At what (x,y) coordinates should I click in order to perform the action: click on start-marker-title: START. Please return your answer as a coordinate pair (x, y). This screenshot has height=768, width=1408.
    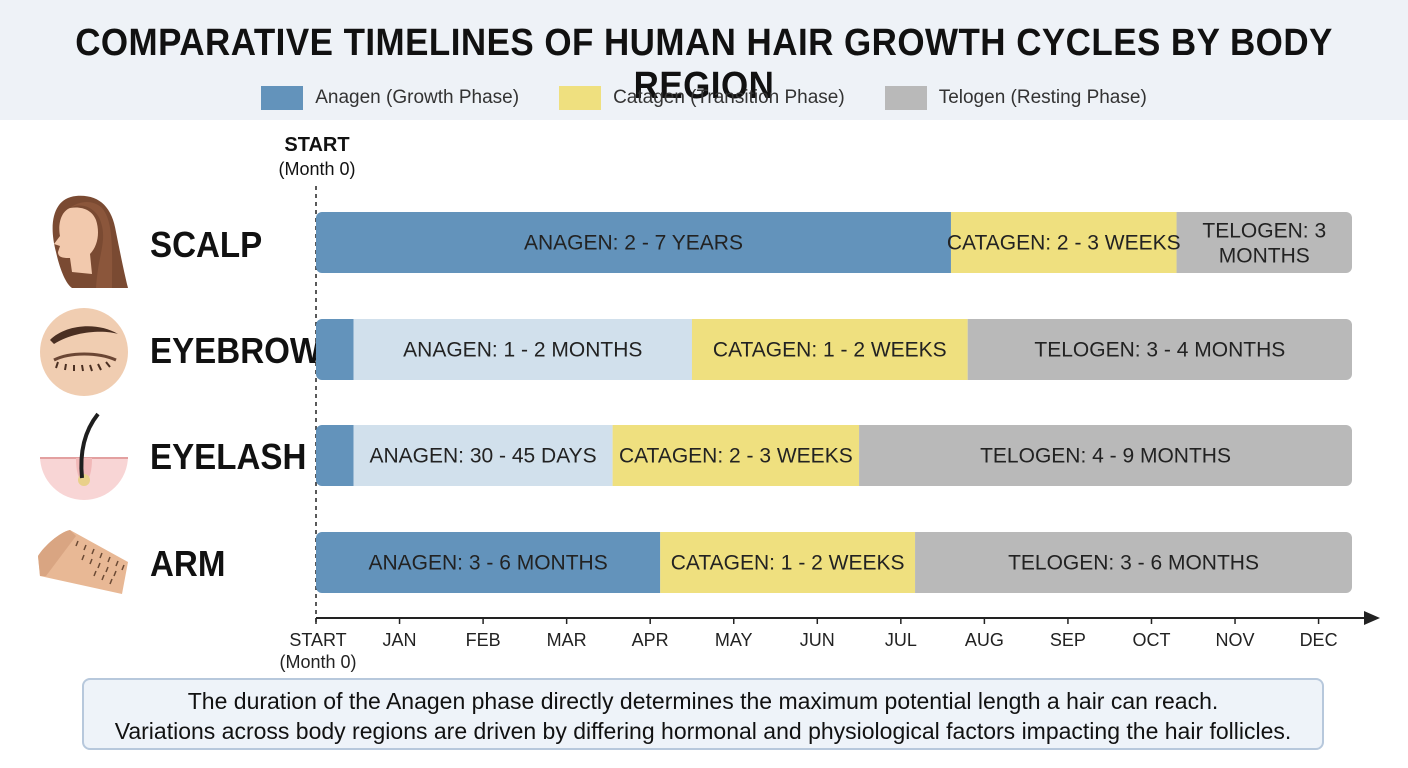
    Looking at the image, I should click on (317, 145).